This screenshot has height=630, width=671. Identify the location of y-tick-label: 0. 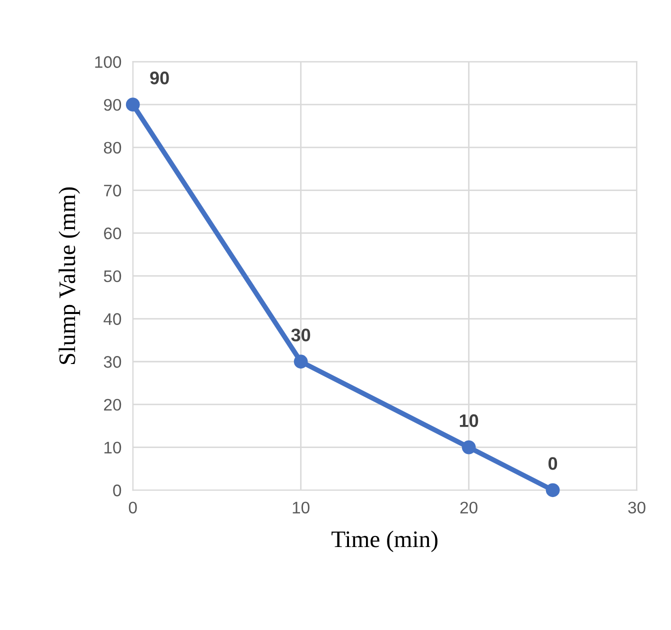
(117, 490).